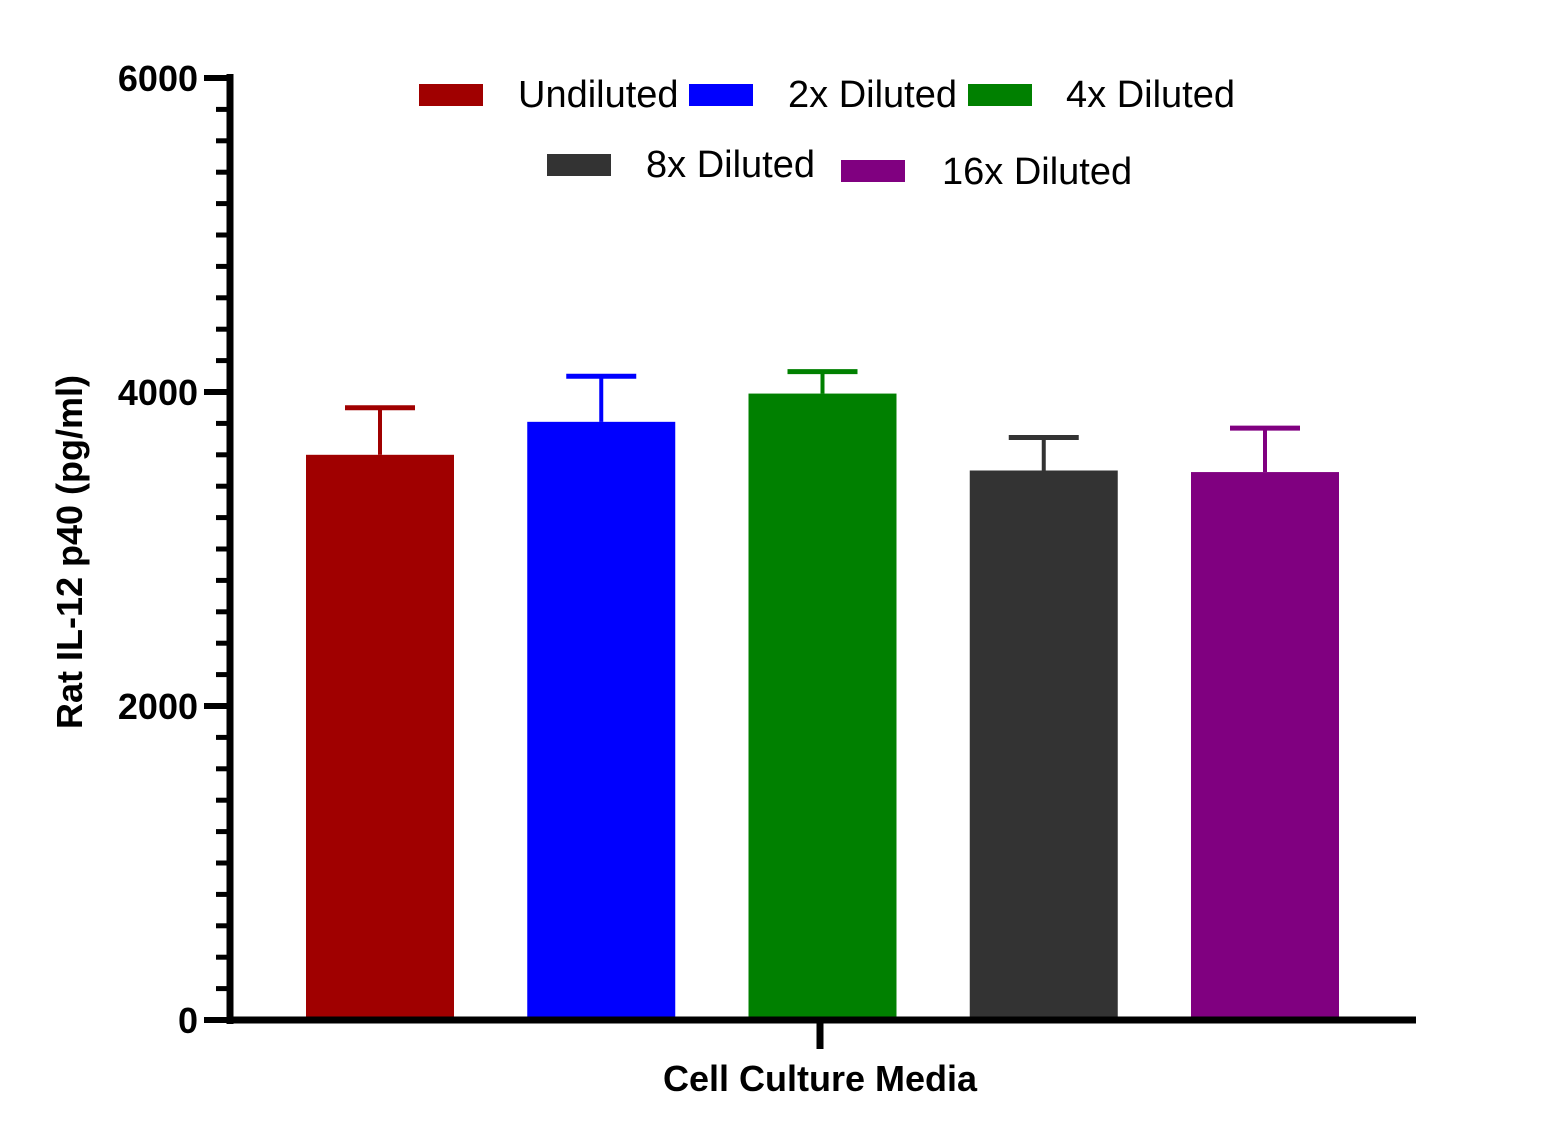  I want to click on y-tick-label: 0, so click(188, 1020).